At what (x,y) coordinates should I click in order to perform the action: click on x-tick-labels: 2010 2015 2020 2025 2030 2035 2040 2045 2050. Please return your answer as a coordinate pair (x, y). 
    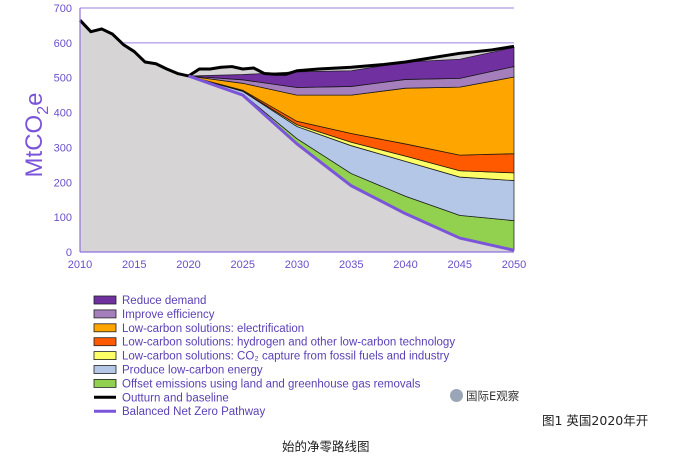
    Looking at the image, I should click on (297, 265).